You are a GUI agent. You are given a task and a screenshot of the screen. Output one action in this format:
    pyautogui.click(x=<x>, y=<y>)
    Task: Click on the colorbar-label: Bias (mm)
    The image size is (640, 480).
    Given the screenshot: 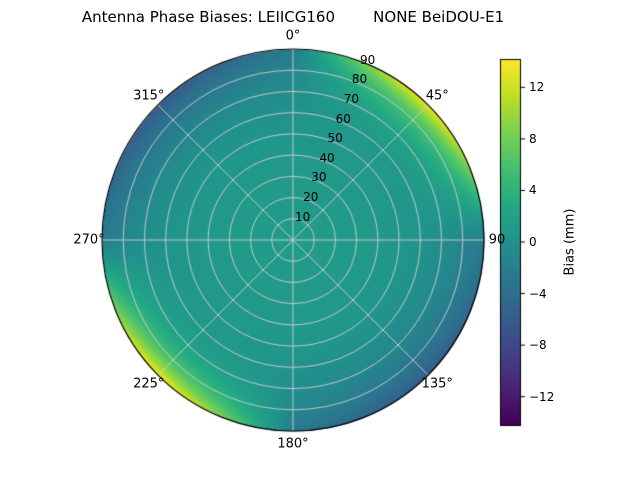 What is the action you would take?
    pyautogui.click(x=570, y=242)
    